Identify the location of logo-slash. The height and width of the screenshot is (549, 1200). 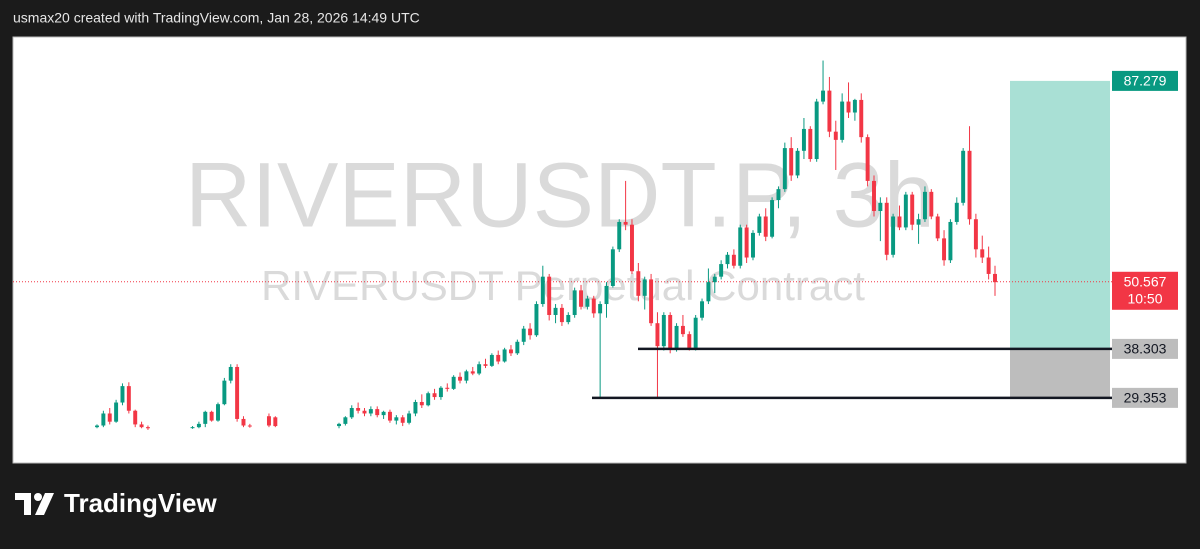
(44, 504).